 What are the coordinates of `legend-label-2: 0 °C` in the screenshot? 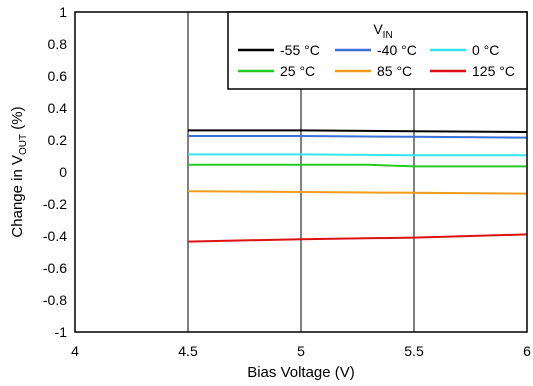 It's located at (485, 50).